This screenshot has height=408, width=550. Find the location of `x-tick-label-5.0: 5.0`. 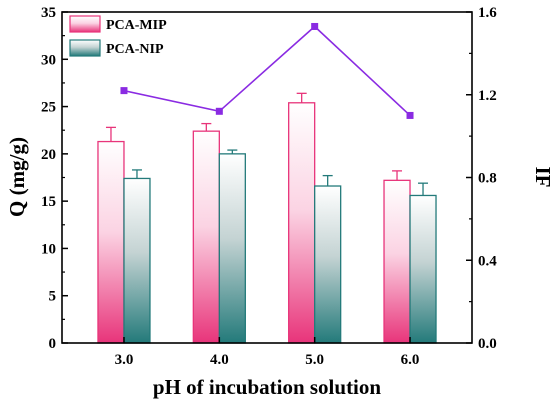

x-tick-label-5.0: 5.0 is located at coordinates (314, 360).